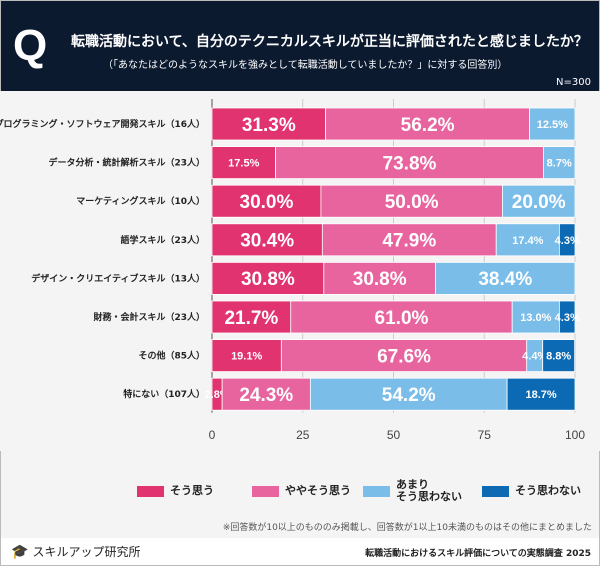 Image resolution: width=600 pixels, height=566 pixels. What do you see at coordinates (171, 356) in the screenshot?
I see `category-label: その他（85人）` at bounding box center [171, 356].